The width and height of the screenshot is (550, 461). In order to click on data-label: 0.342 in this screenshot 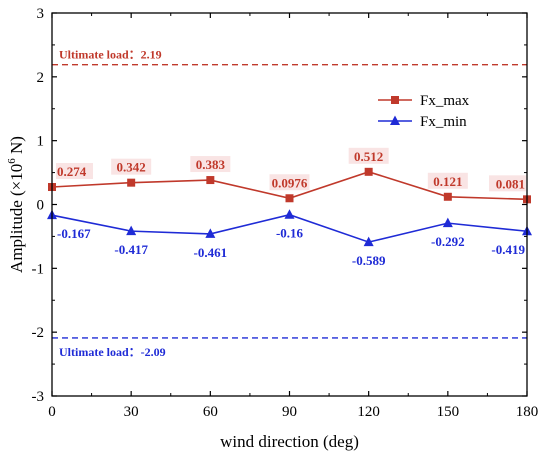, I will do `click(131, 167)`.